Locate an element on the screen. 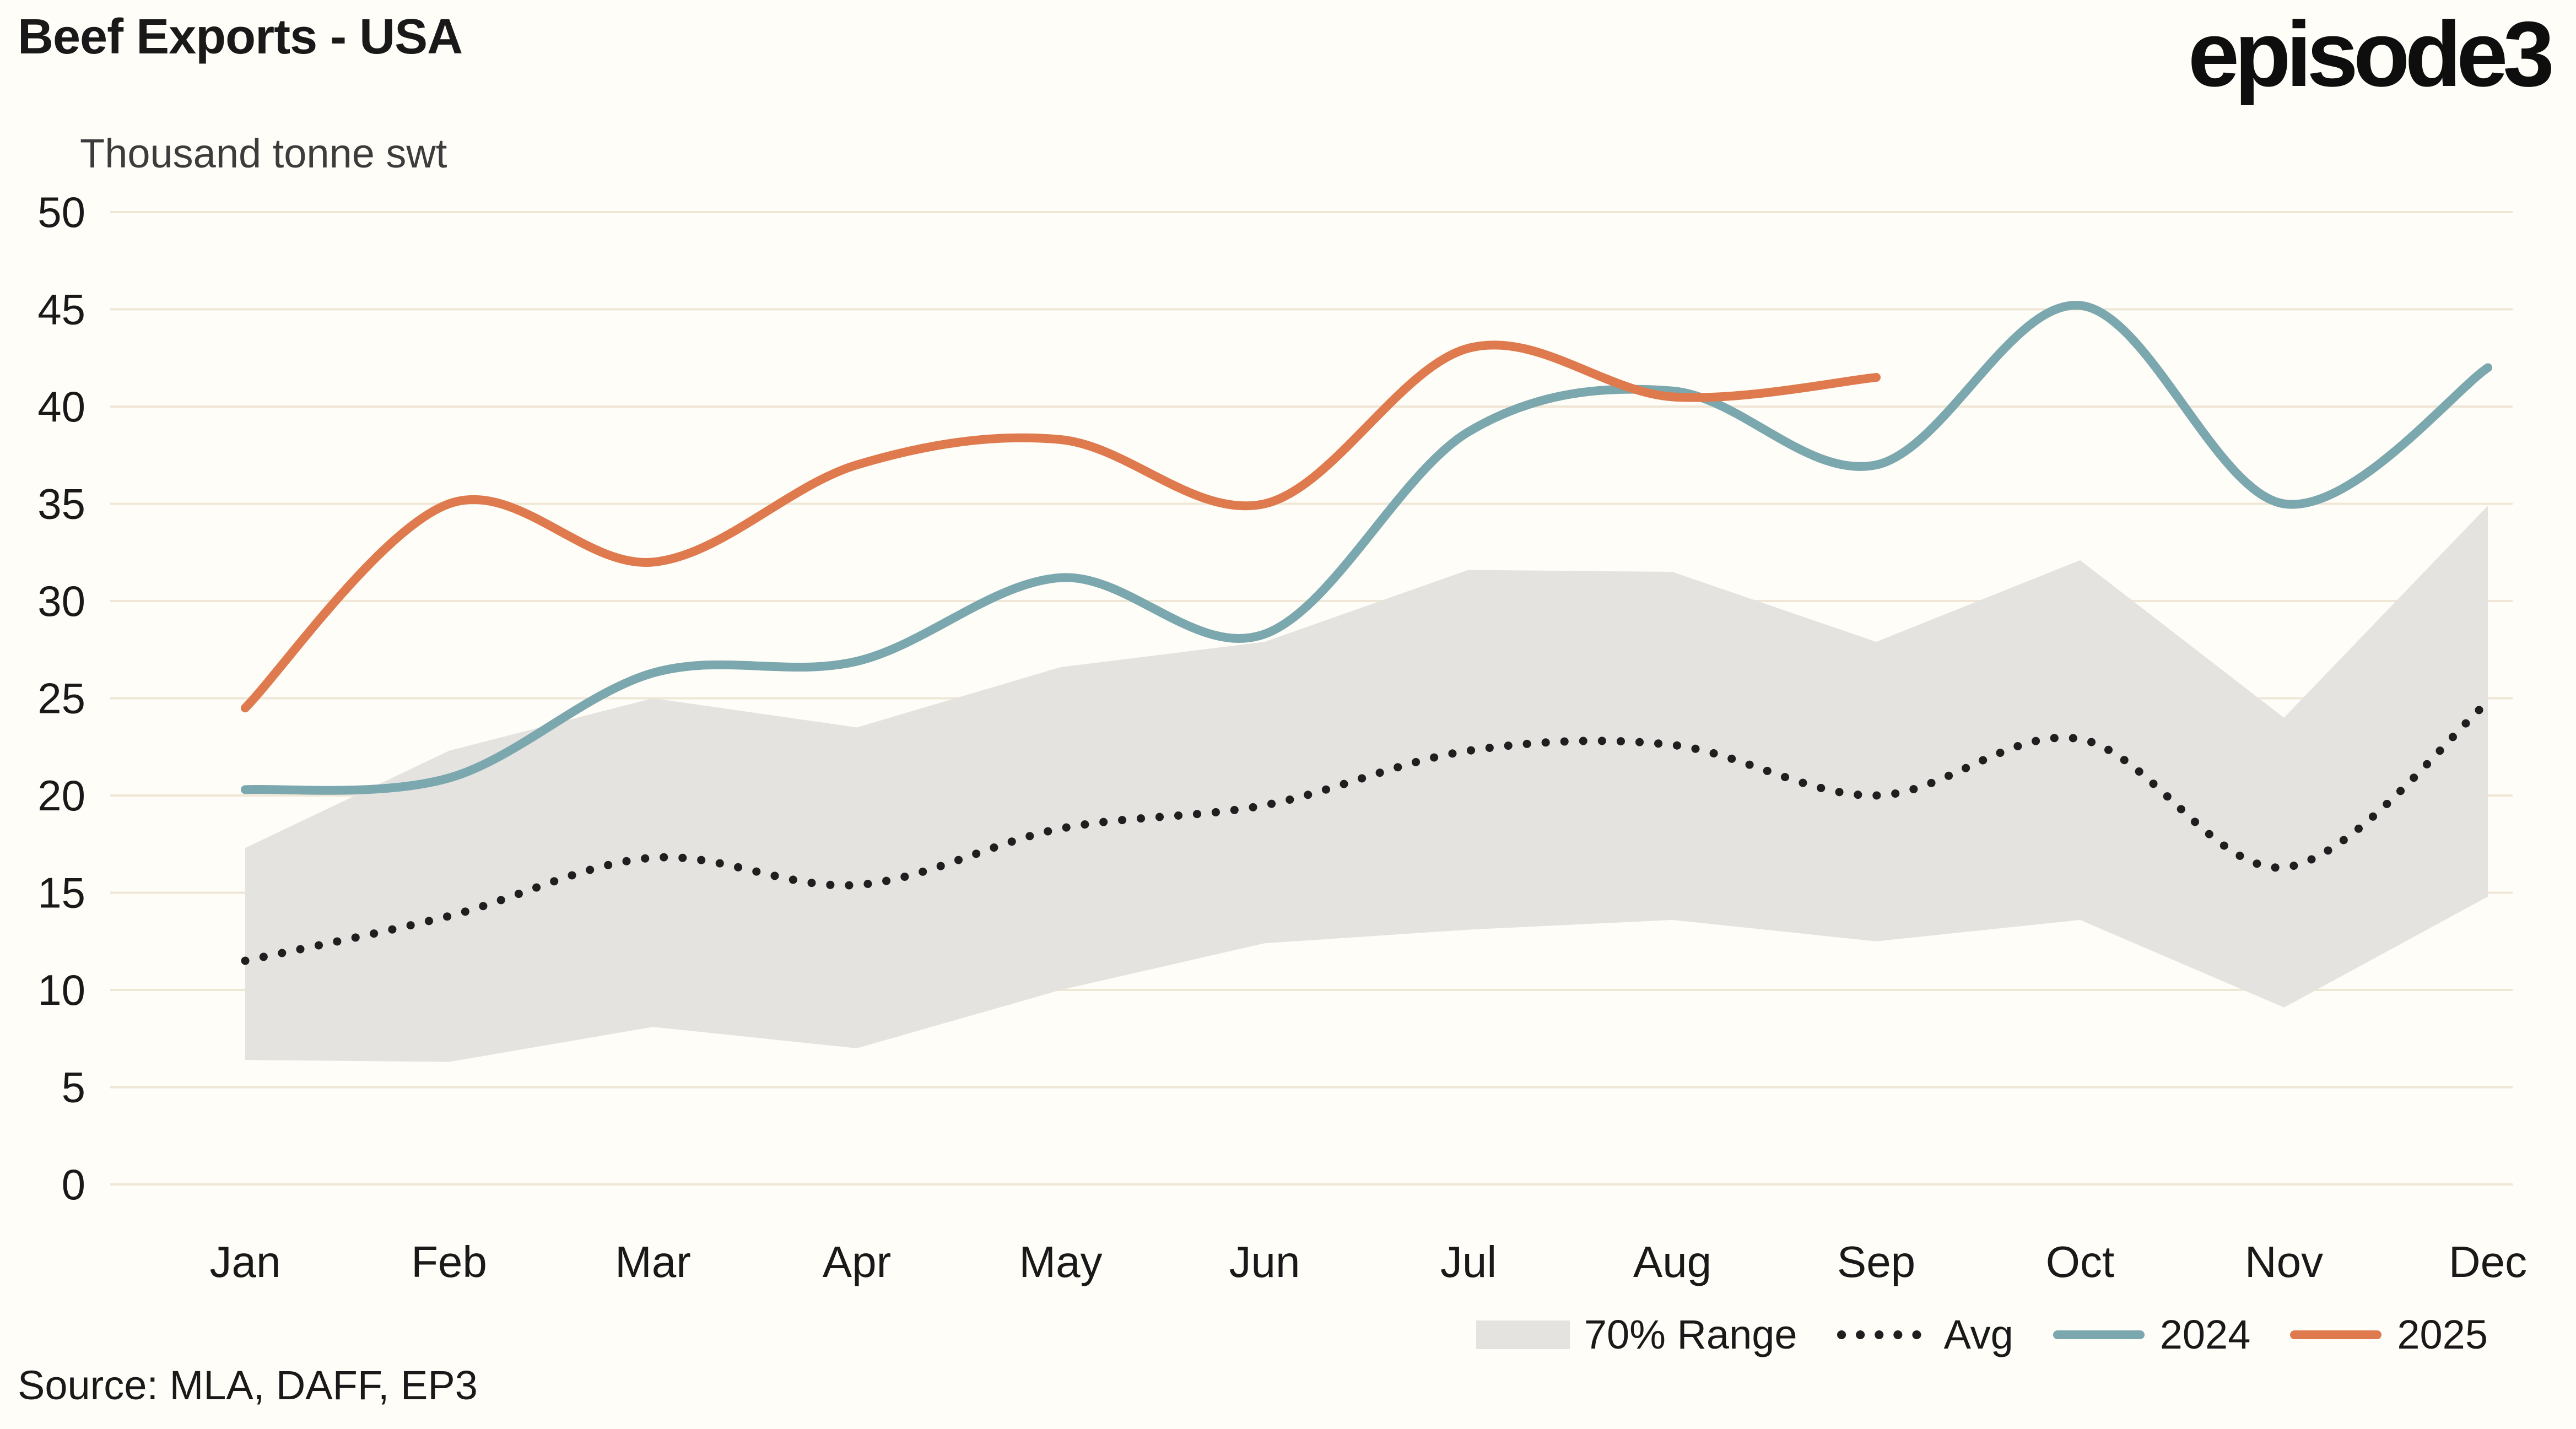 This screenshot has width=2576, height=1429. x-axis-tick-label: Oct is located at coordinates (2080, 1261).